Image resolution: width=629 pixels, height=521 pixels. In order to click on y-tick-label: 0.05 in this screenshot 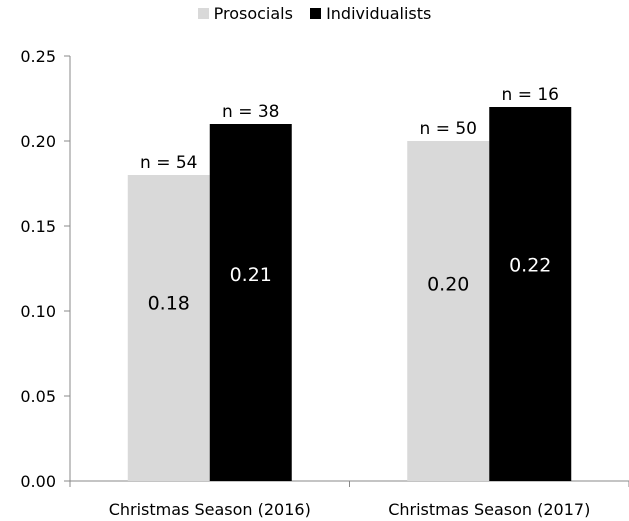, I will do `click(38, 396)`.